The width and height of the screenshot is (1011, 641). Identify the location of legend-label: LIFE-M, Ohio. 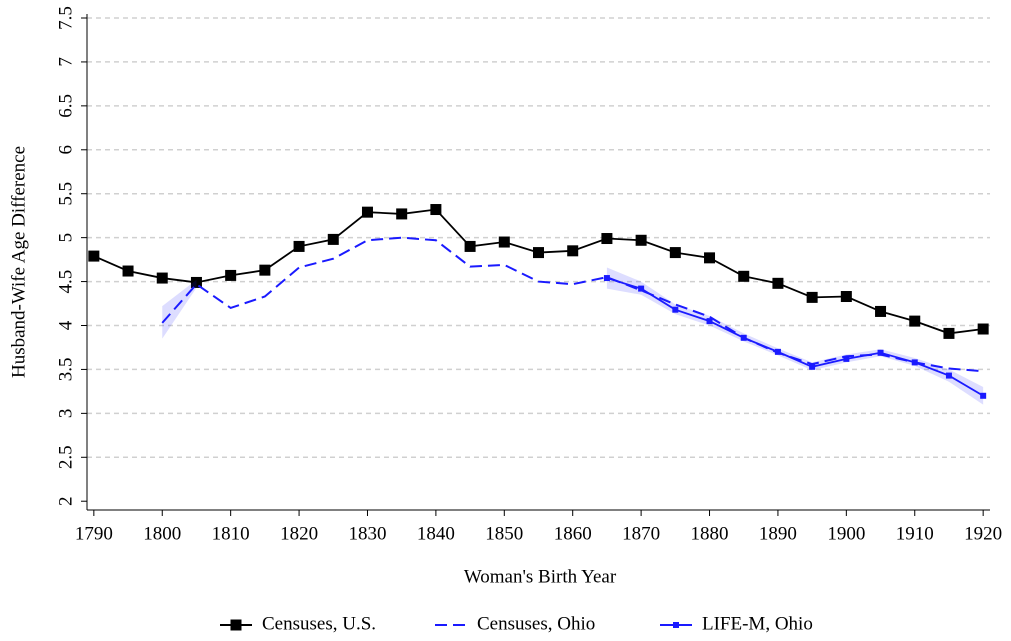
(757, 623).